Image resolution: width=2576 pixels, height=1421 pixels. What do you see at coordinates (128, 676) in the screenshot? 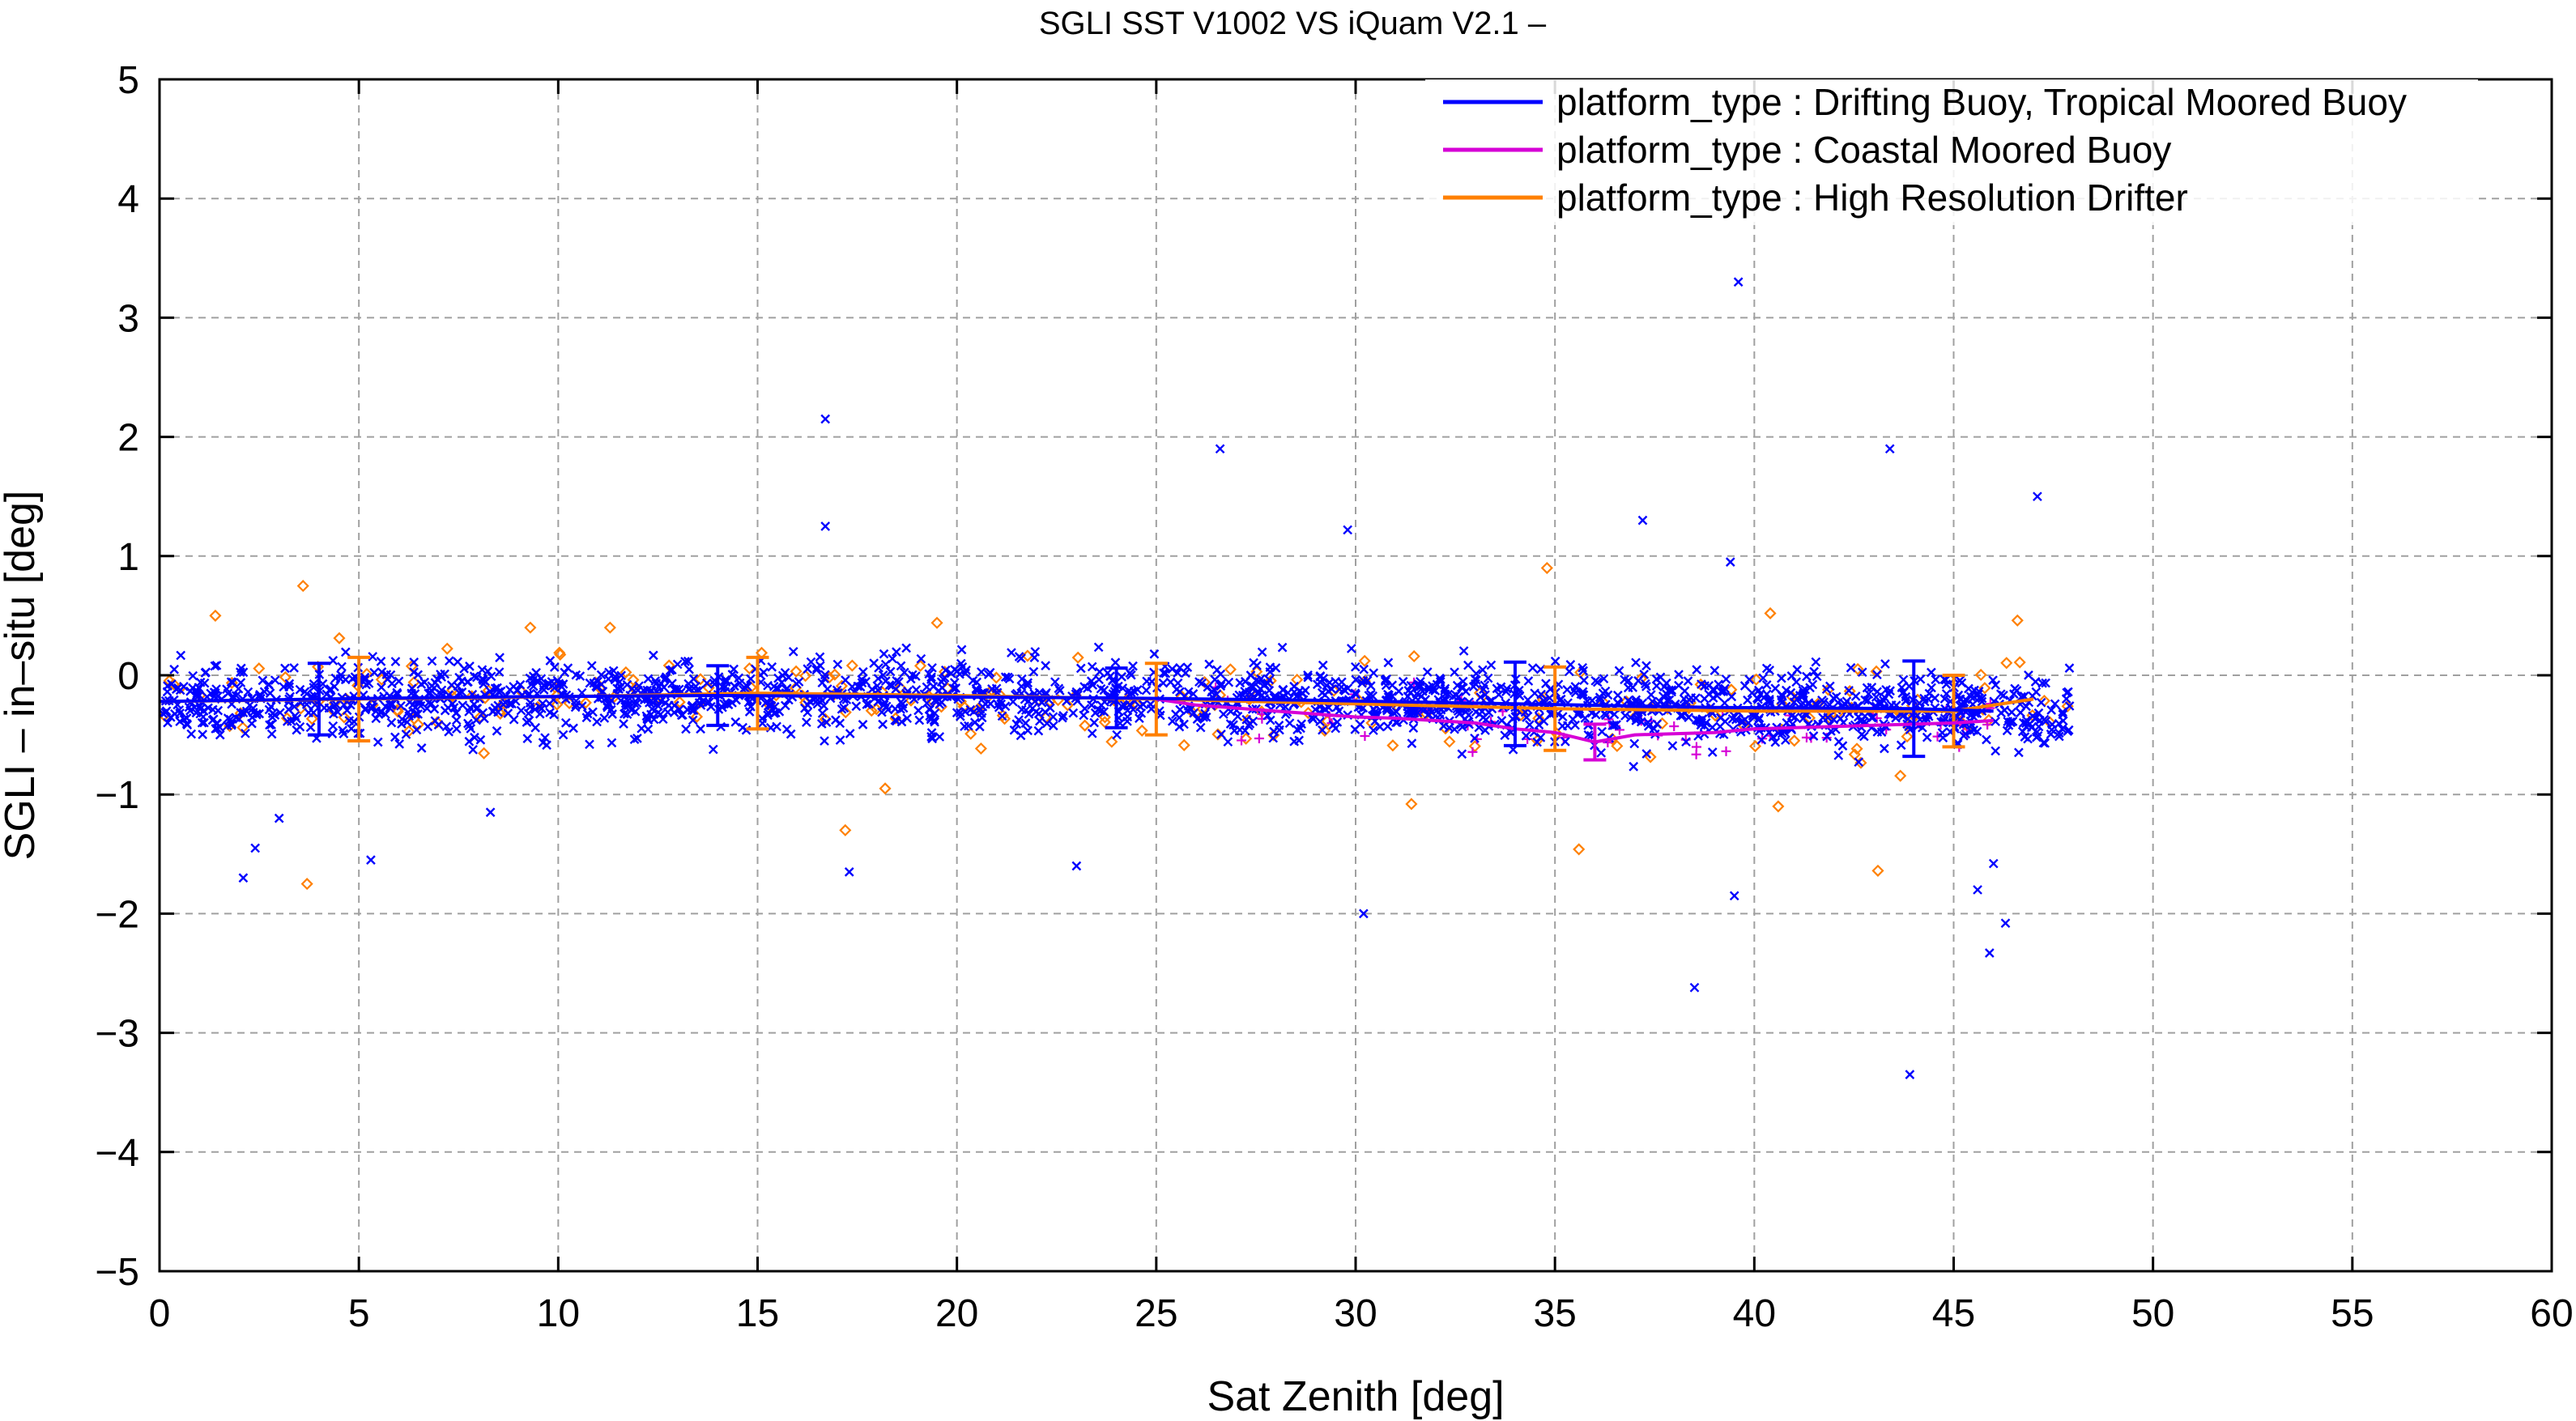
I see `y-tick-label: 0` at bounding box center [128, 676].